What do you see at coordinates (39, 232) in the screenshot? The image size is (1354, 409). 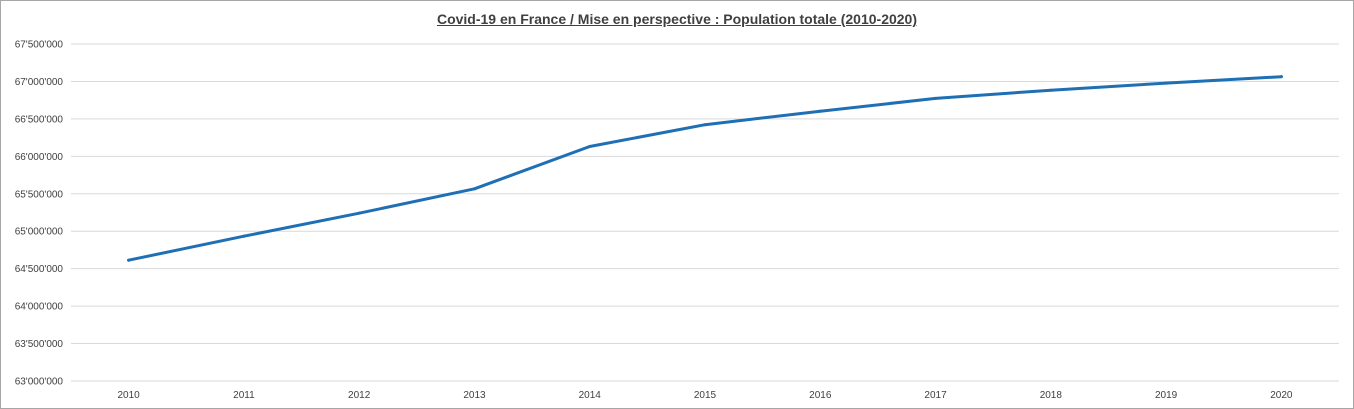 I see `y-tick-label: 65'000'000` at bounding box center [39, 232].